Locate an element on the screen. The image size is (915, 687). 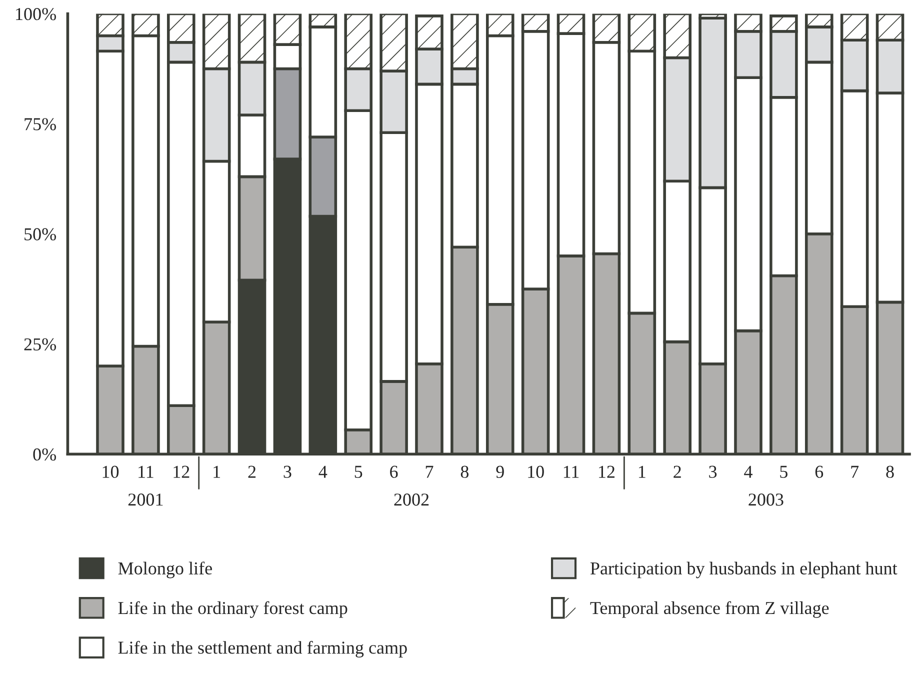
y-tick-label: 75% is located at coordinates (40, 124).